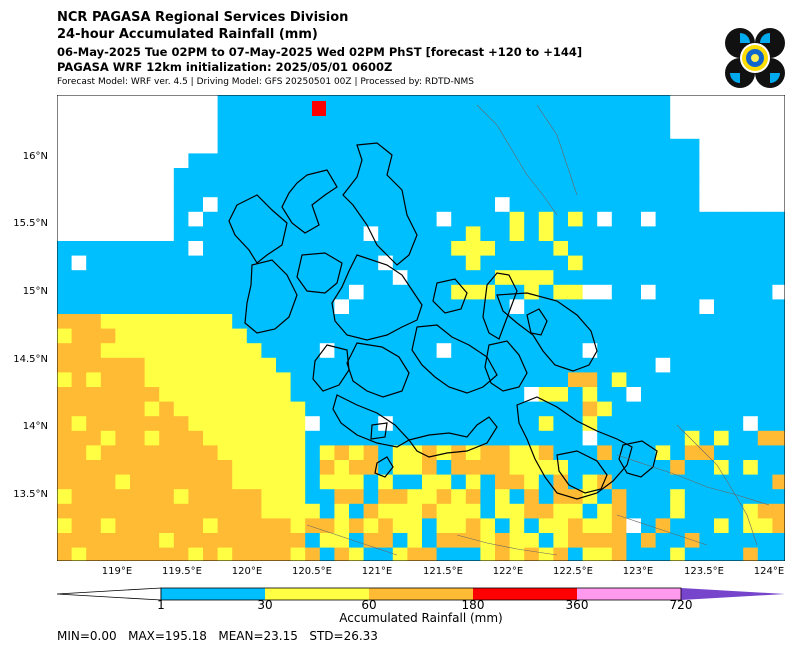 The image size is (801, 656). I want to click on lon-label-119: 119°E, so click(117, 571).